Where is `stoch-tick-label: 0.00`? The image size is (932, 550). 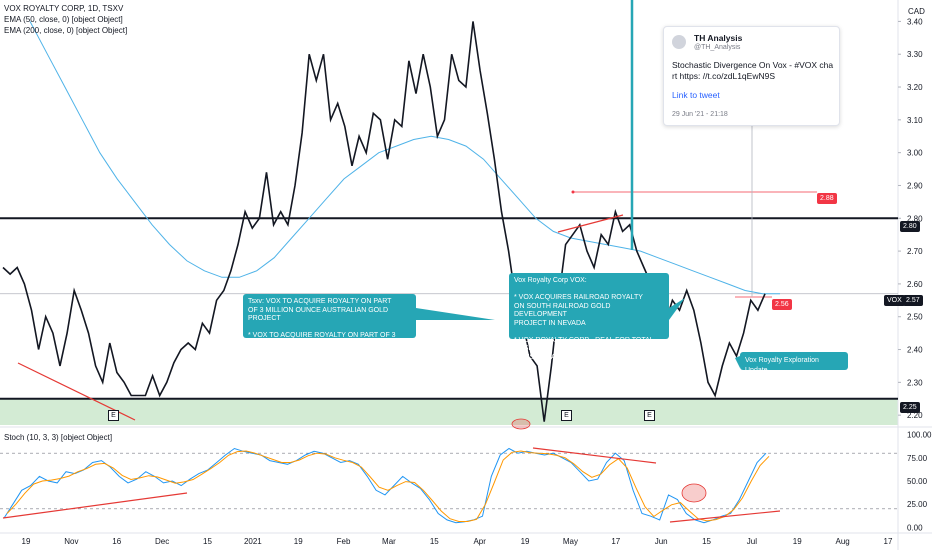
stoch-tick-label: 0.00 is located at coordinates (915, 527).